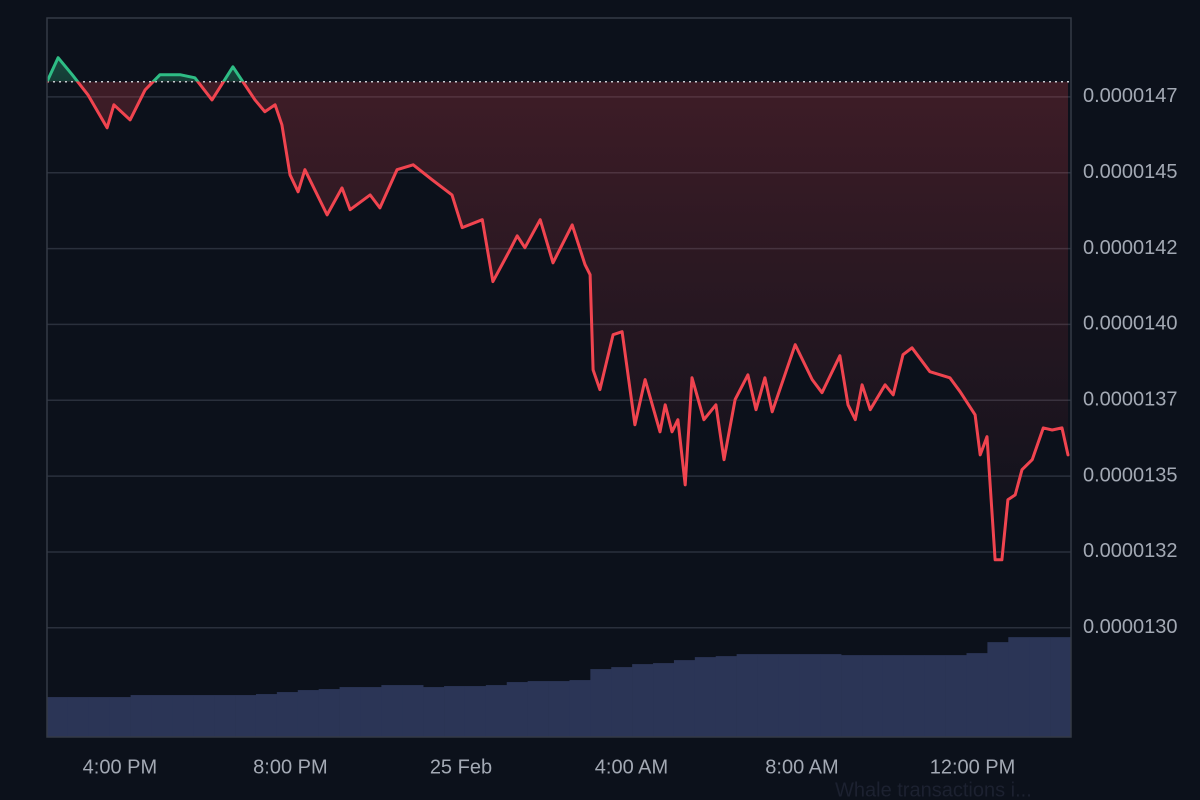 The width and height of the screenshot is (1200, 800). Describe the element at coordinates (1130, 172) in the screenshot. I see `y-tick-label: 0.0000145` at that location.